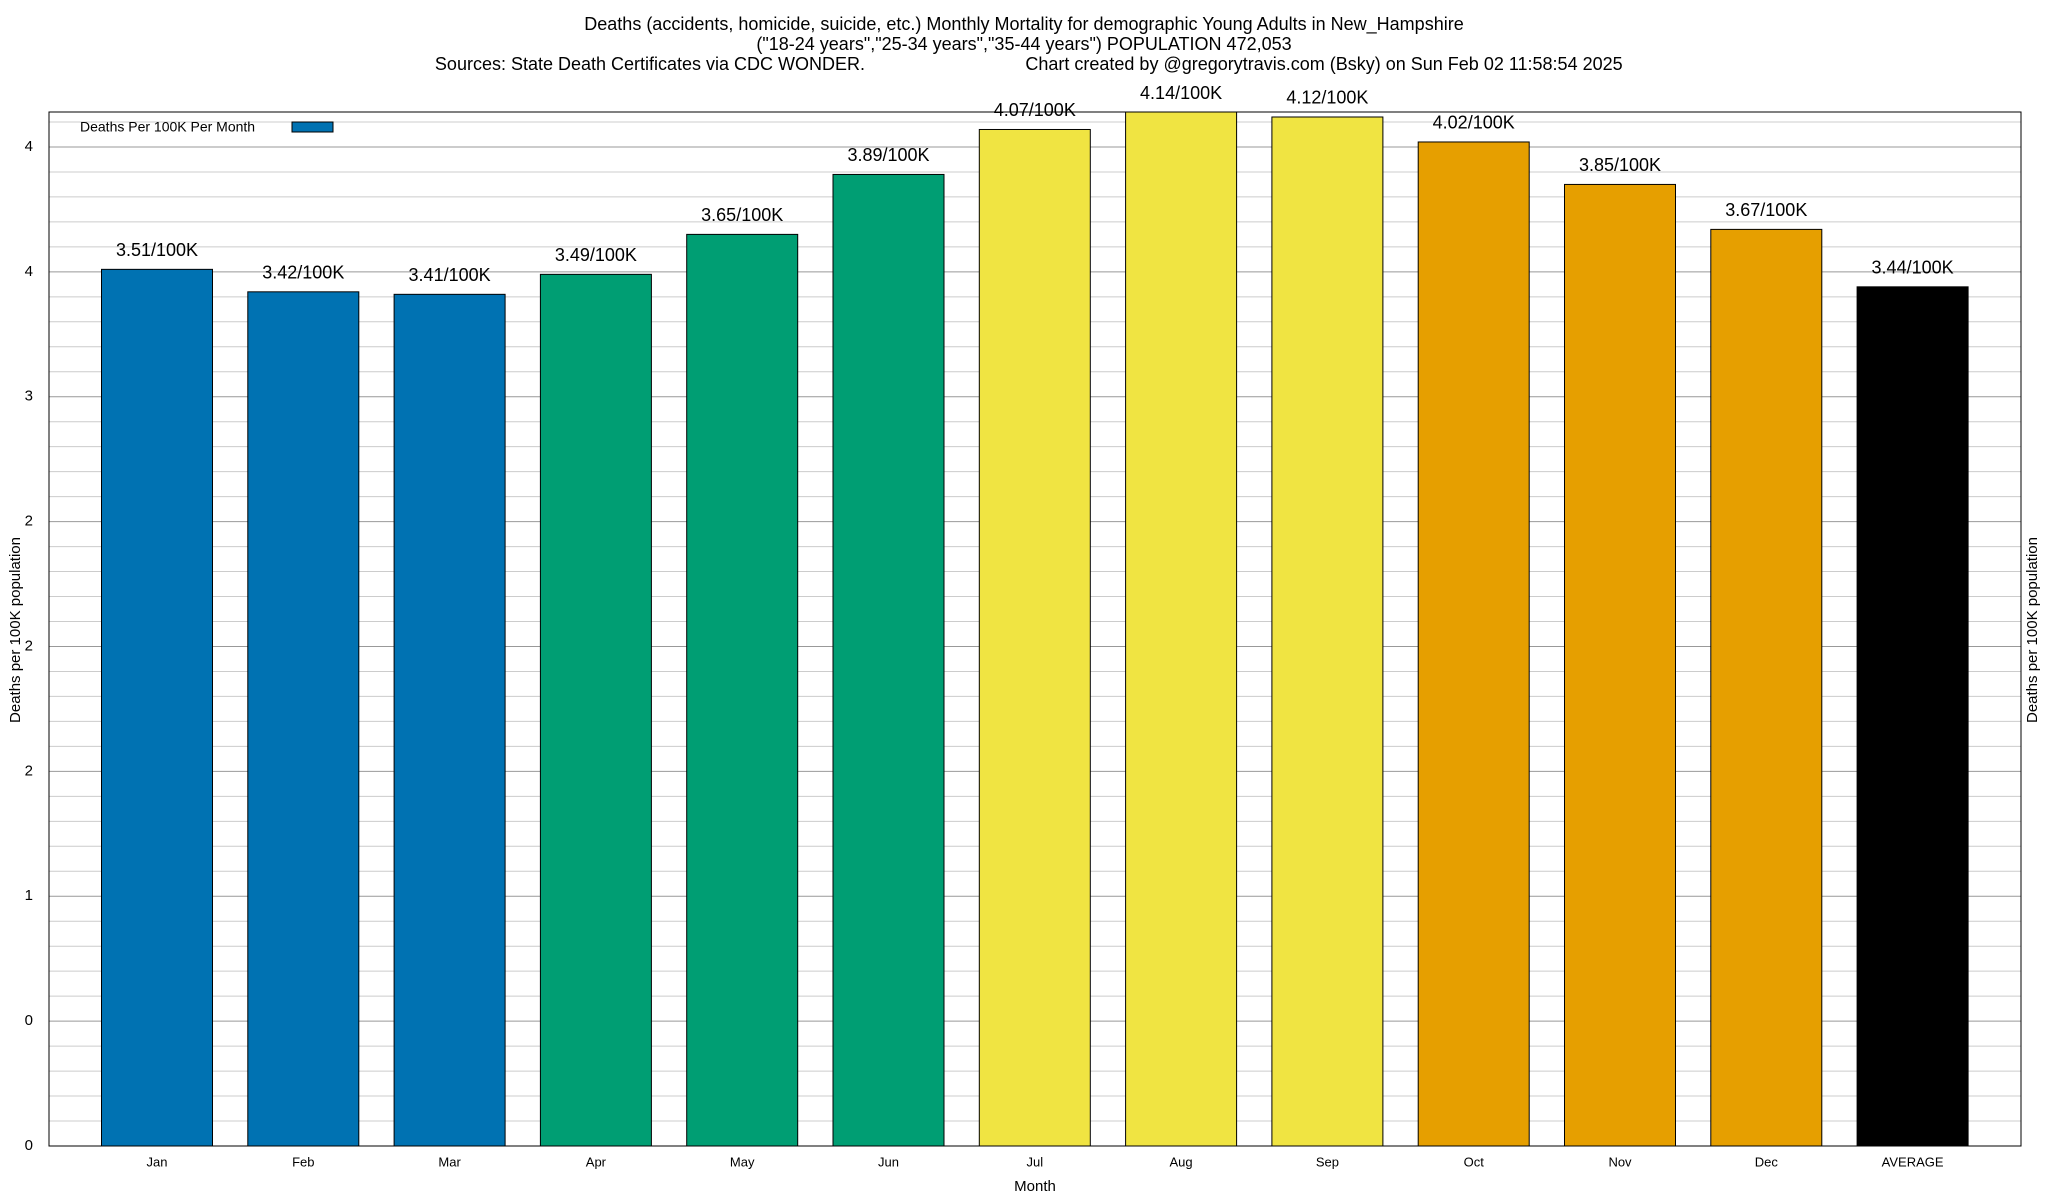  What do you see at coordinates (303, 1161) in the screenshot?
I see `x-tick-label: Feb` at bounding box center [303, 1161].